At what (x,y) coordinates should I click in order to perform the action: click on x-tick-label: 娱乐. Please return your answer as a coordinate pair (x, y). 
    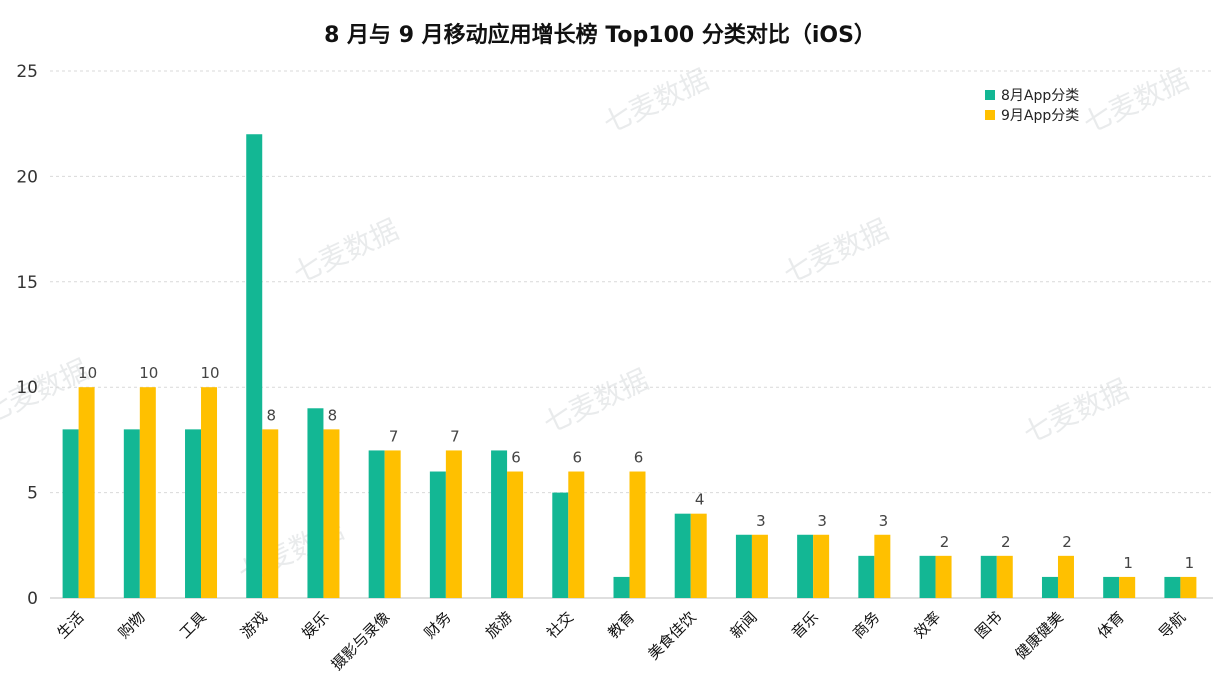
    Looking at the image, I should click on (315, 625).